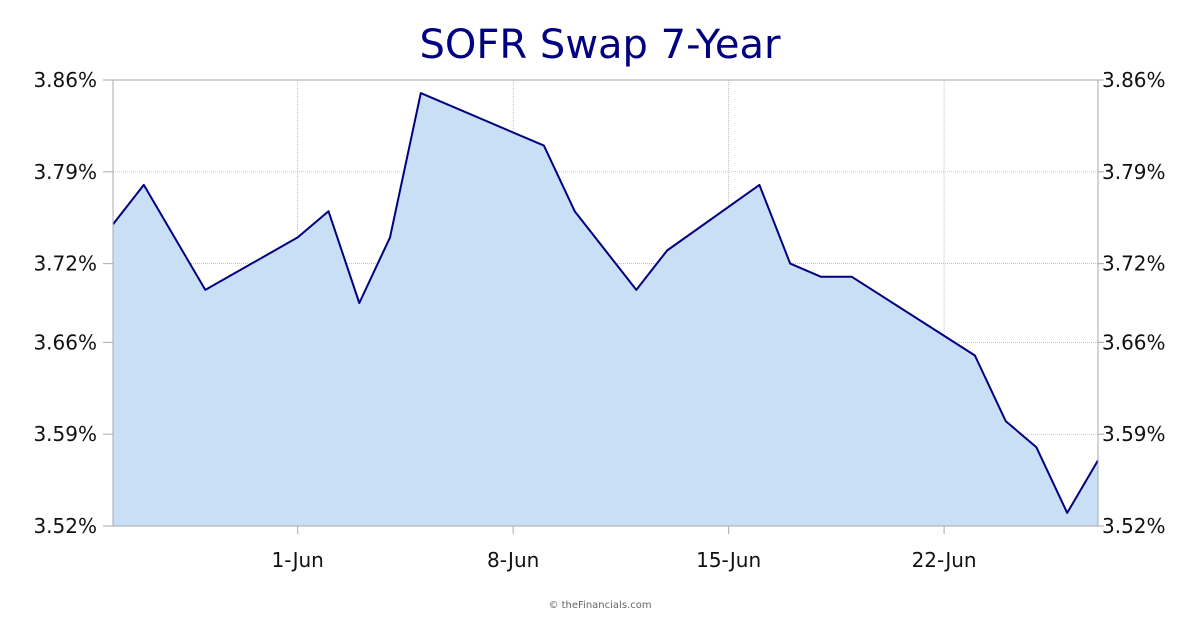  What do you see at coordinates (599, 605) in the screenshot?
I see `credit-text: © theFinancials.com` at bounding box center [599, 605].